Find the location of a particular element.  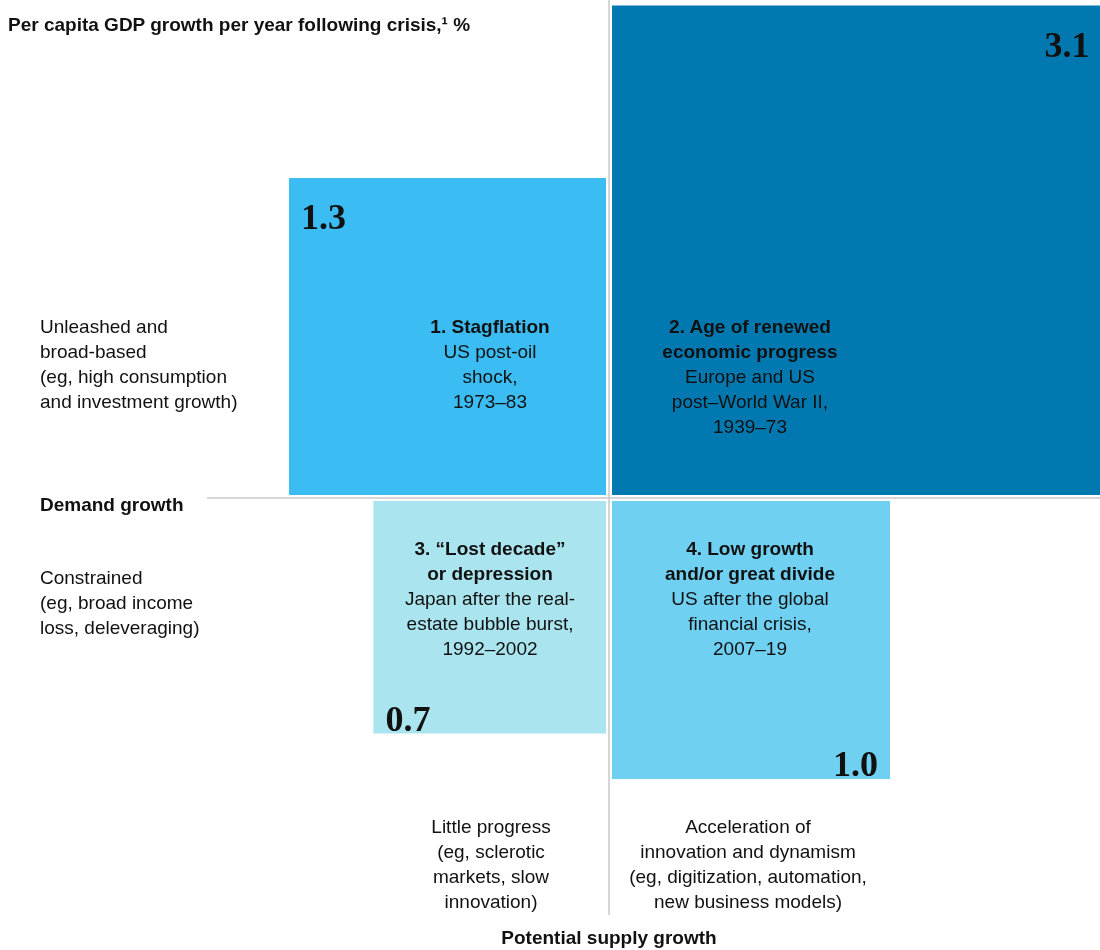

text: (eg, high consumption and investment growth) is located at coordinates (139, 389).